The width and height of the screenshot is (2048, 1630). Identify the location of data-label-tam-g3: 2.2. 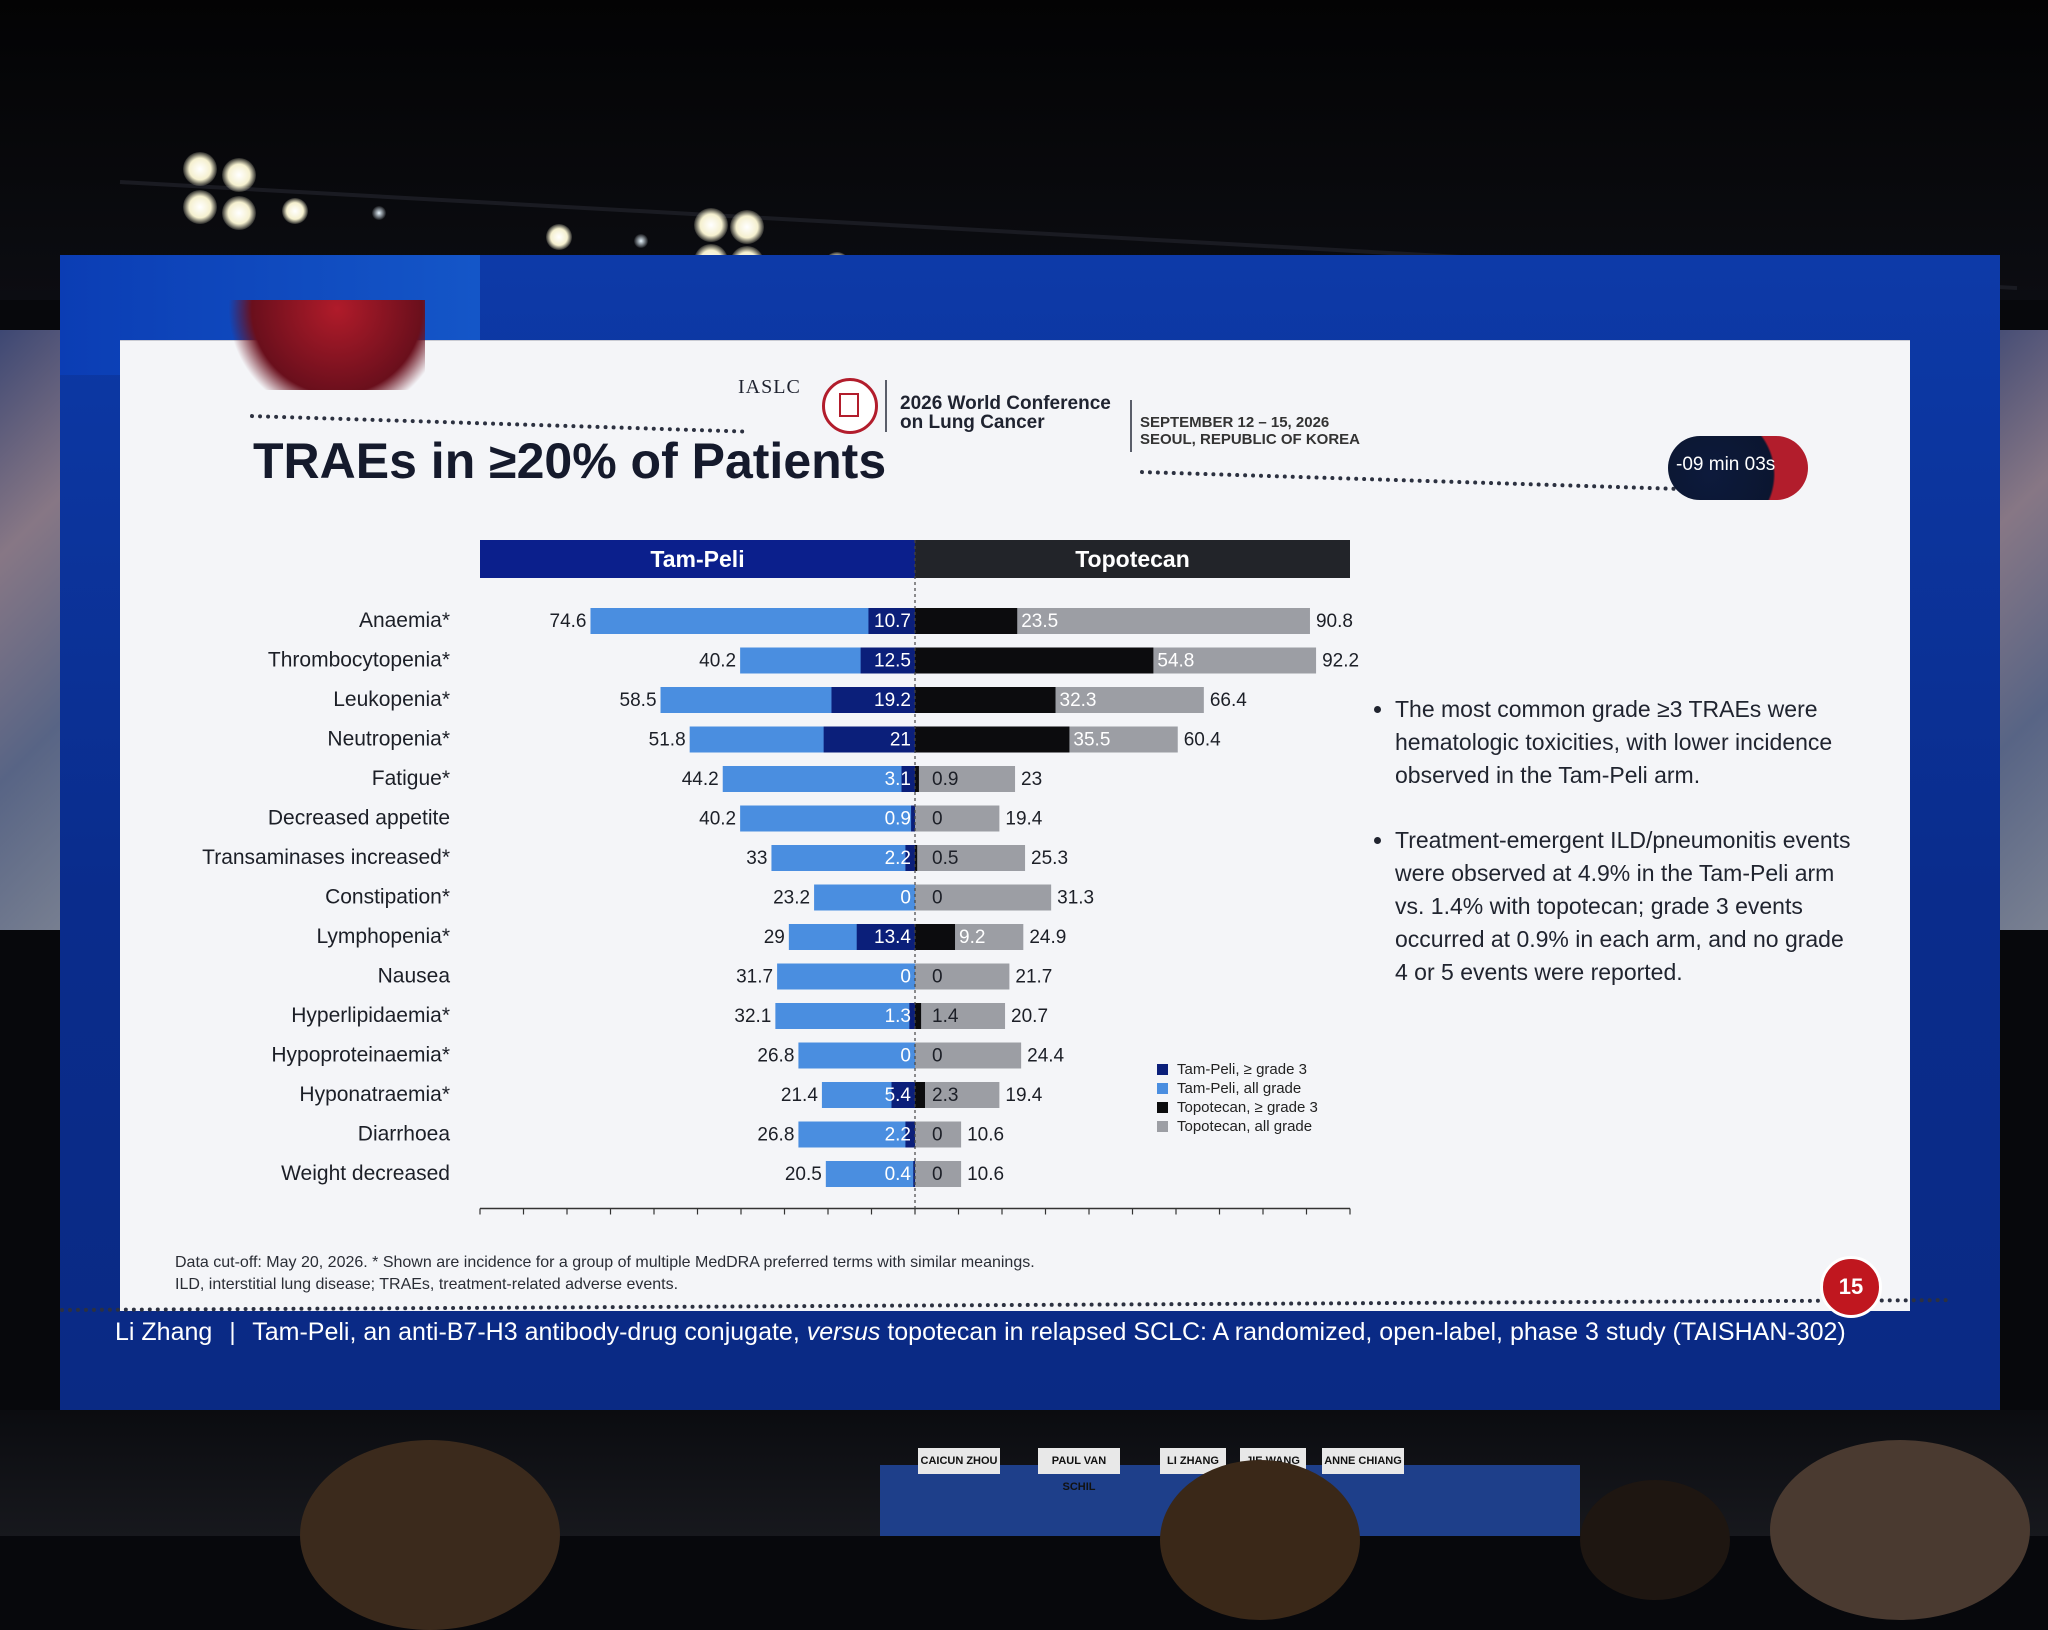
(898, 1135).